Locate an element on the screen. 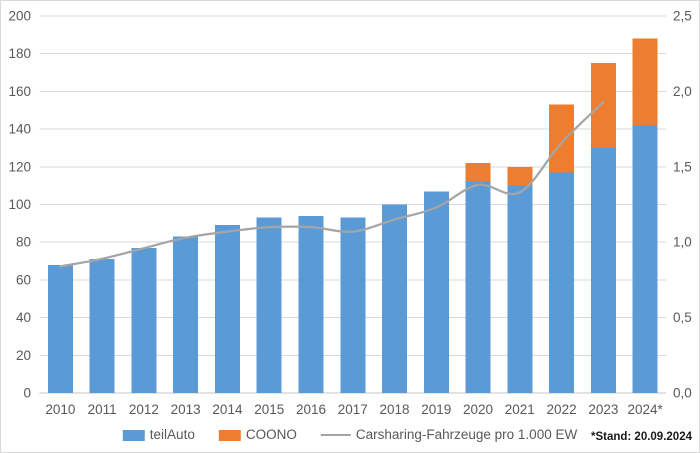  bar-coono-2021 is located at coordinates (520, 176).